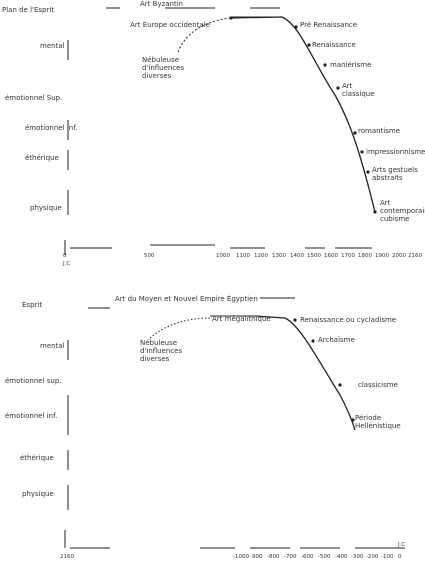 The height and width of the screenshot is (563, 425). I want to click on axis-label: -400, so click(341, 557).